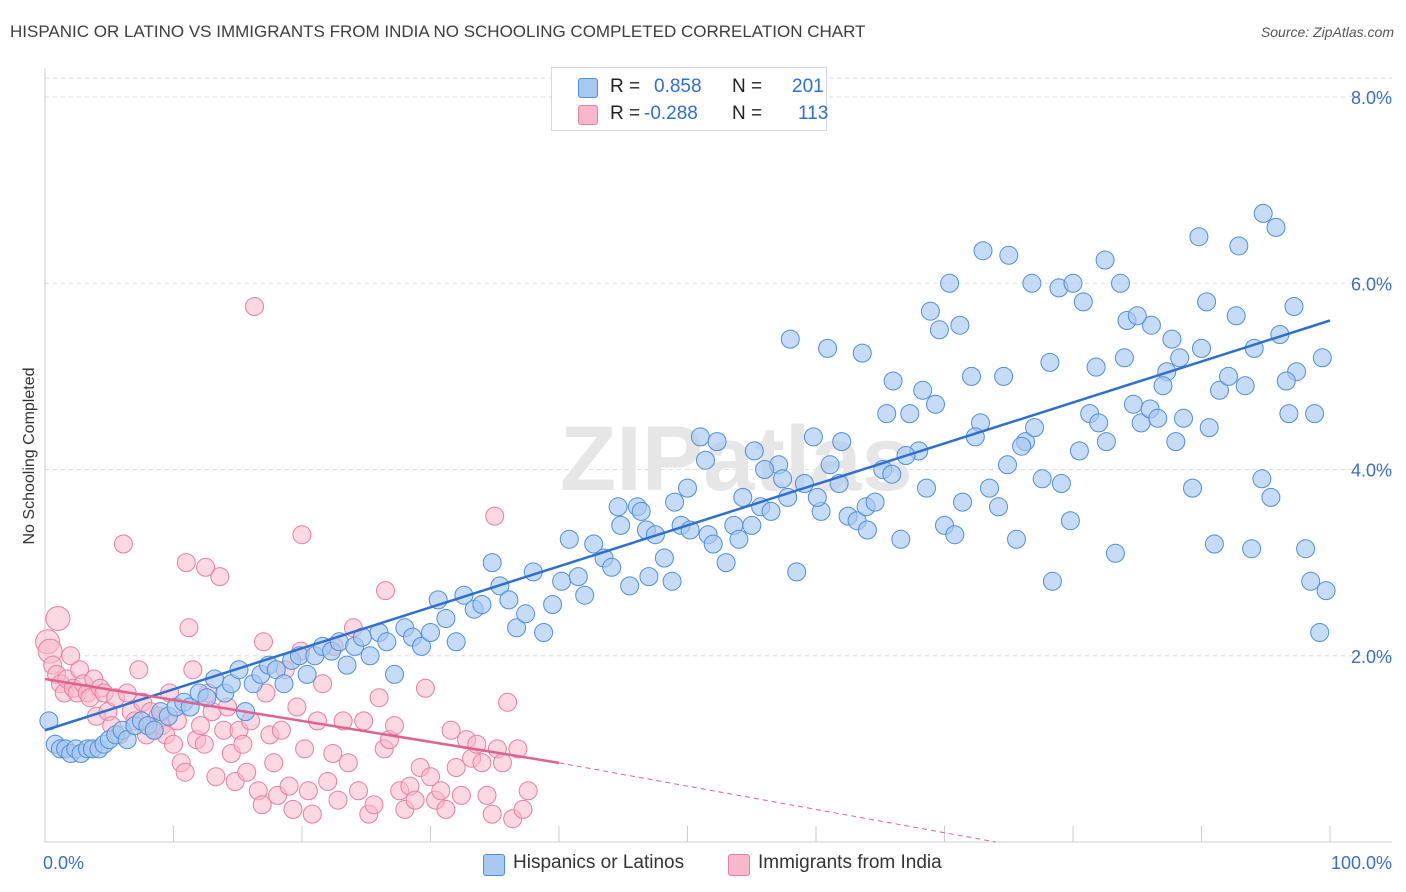 The image size is (1406, 892). Describe the element at coordinates (63, 863) in the screenshot. I see `x-tick-label-left: 0.0%` at that location.